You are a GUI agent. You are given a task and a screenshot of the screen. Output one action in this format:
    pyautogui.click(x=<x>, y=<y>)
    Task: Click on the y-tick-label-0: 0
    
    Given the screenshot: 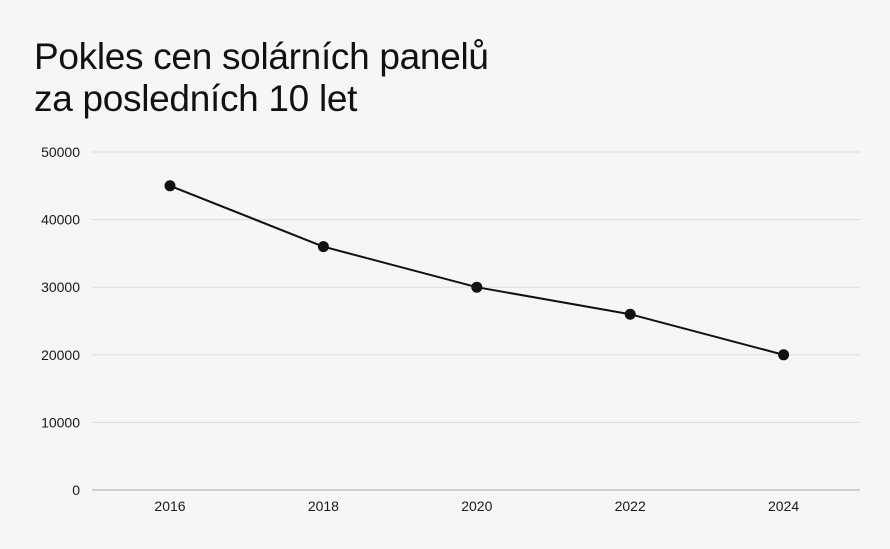 What is the action you would take?
    pyautogui.click(x=76, y=490)
    